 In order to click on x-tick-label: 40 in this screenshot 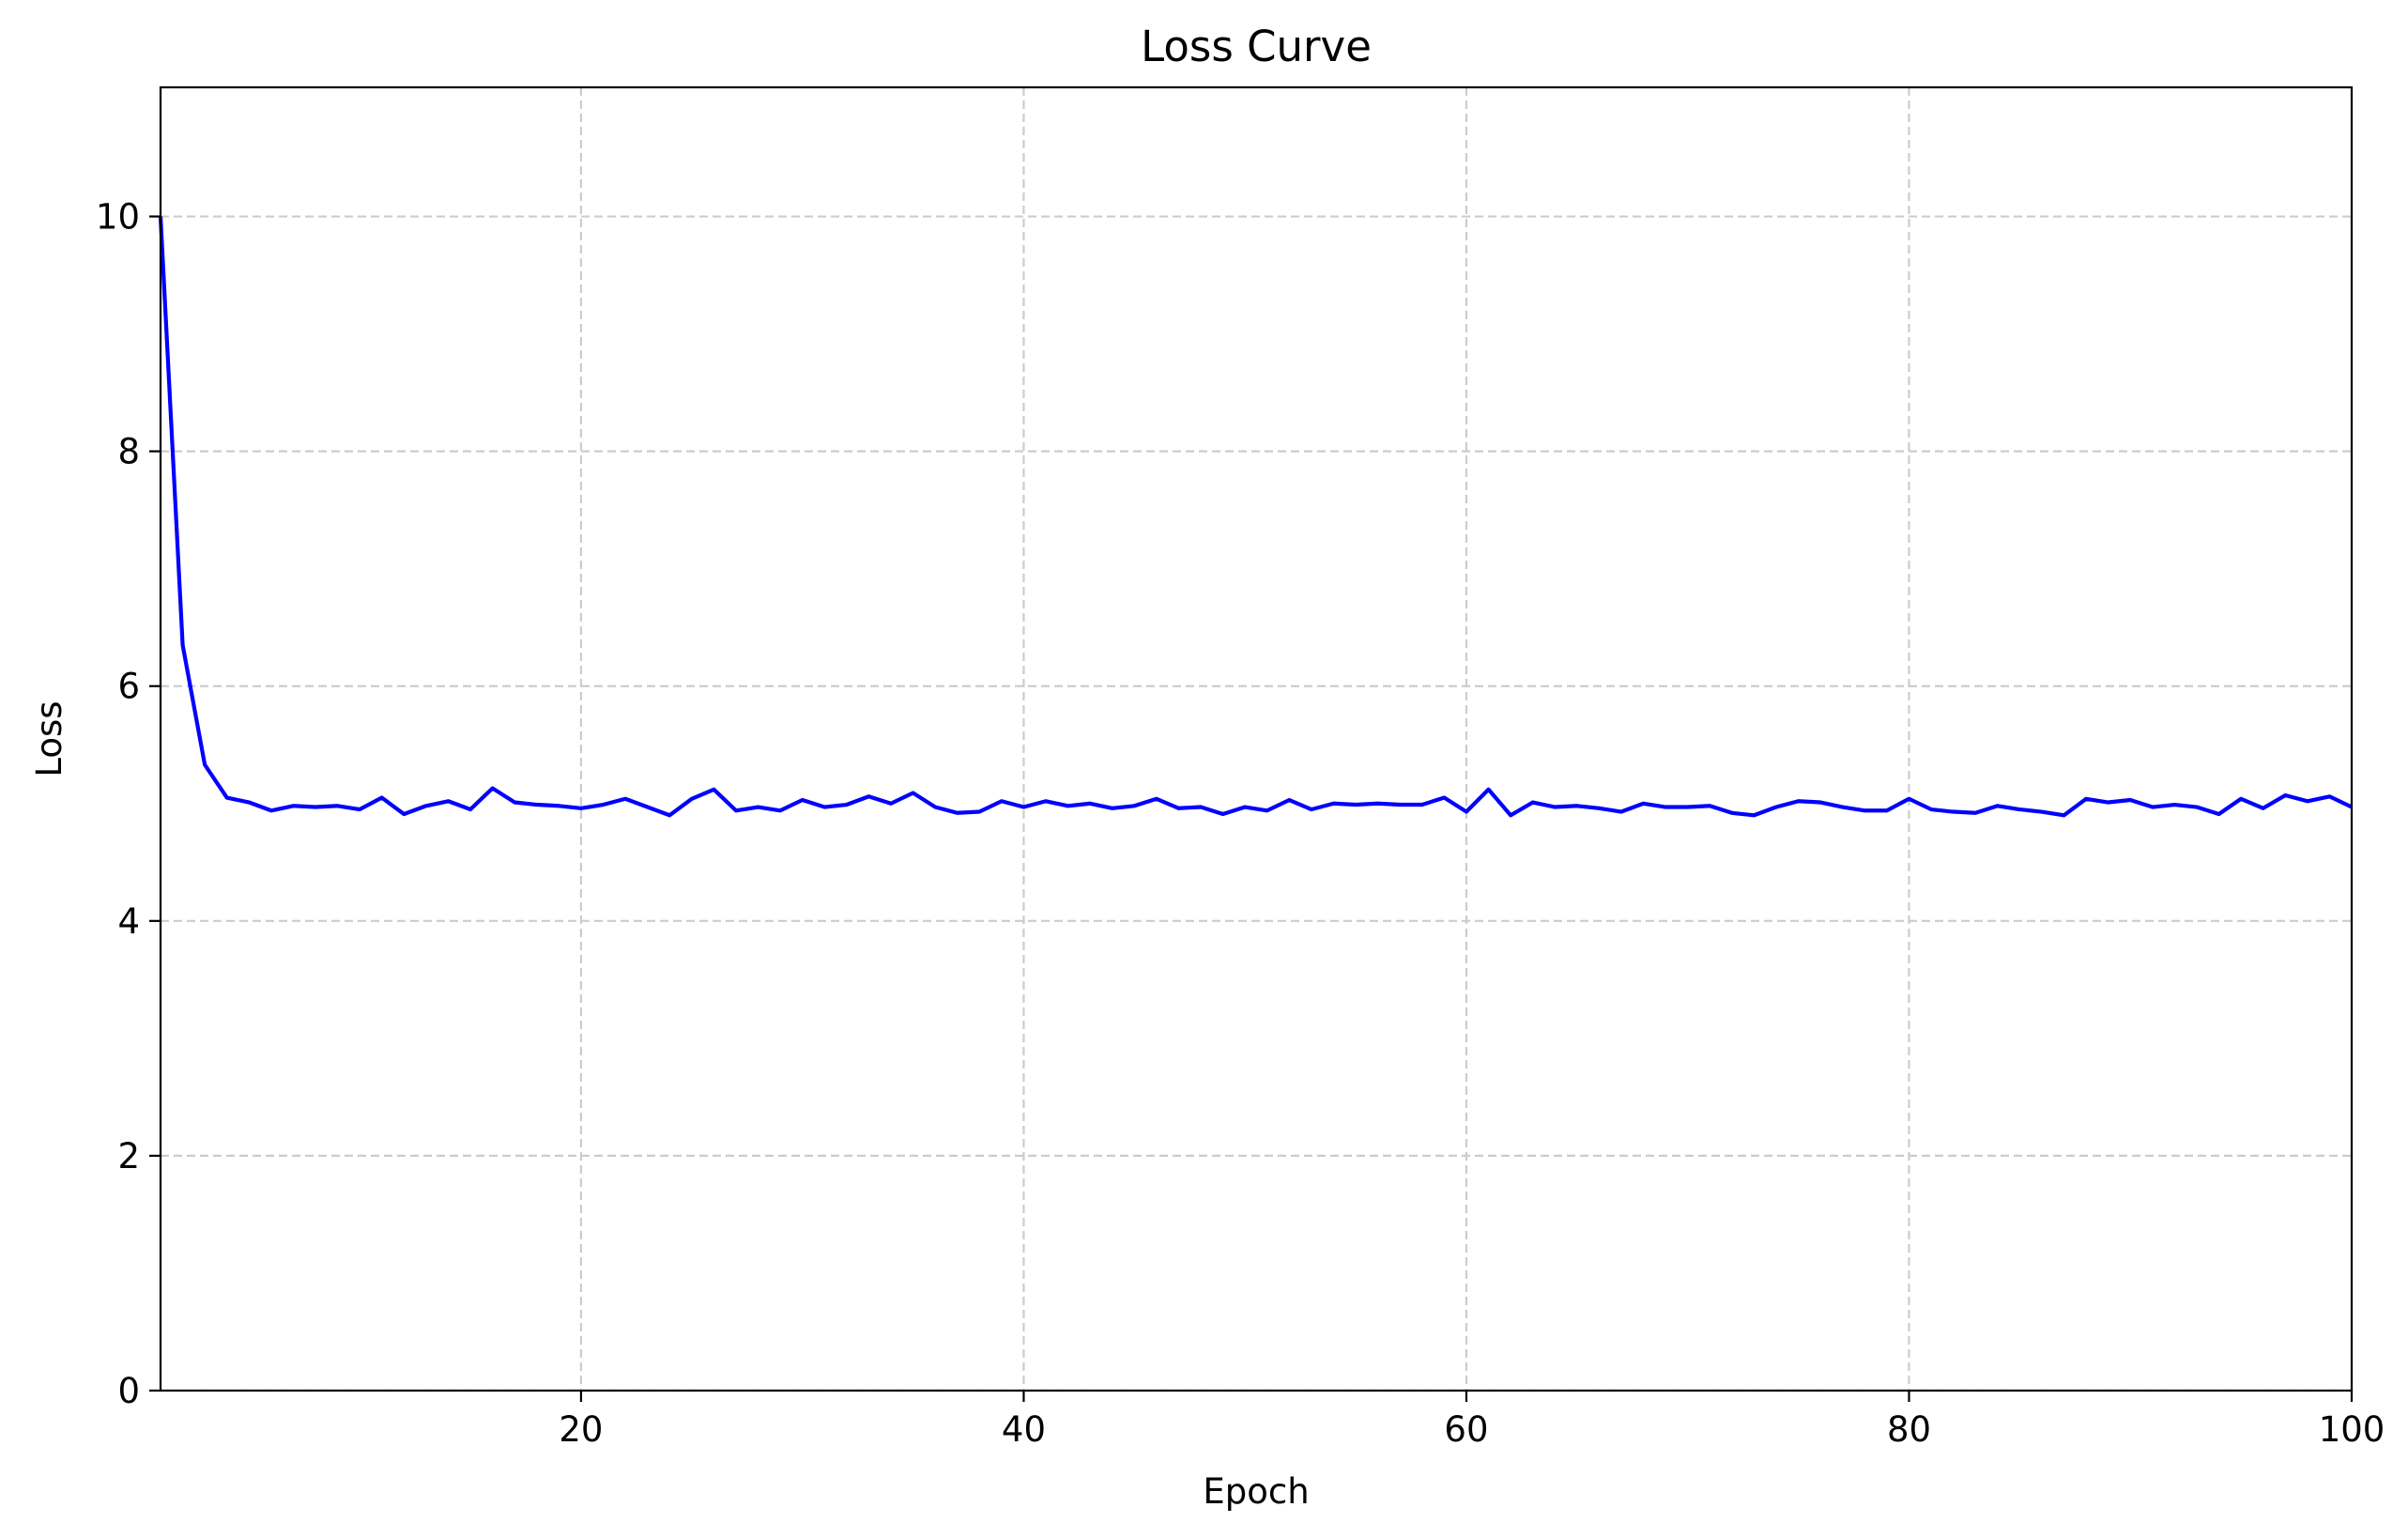, I will do `click(1024, 1429)`.